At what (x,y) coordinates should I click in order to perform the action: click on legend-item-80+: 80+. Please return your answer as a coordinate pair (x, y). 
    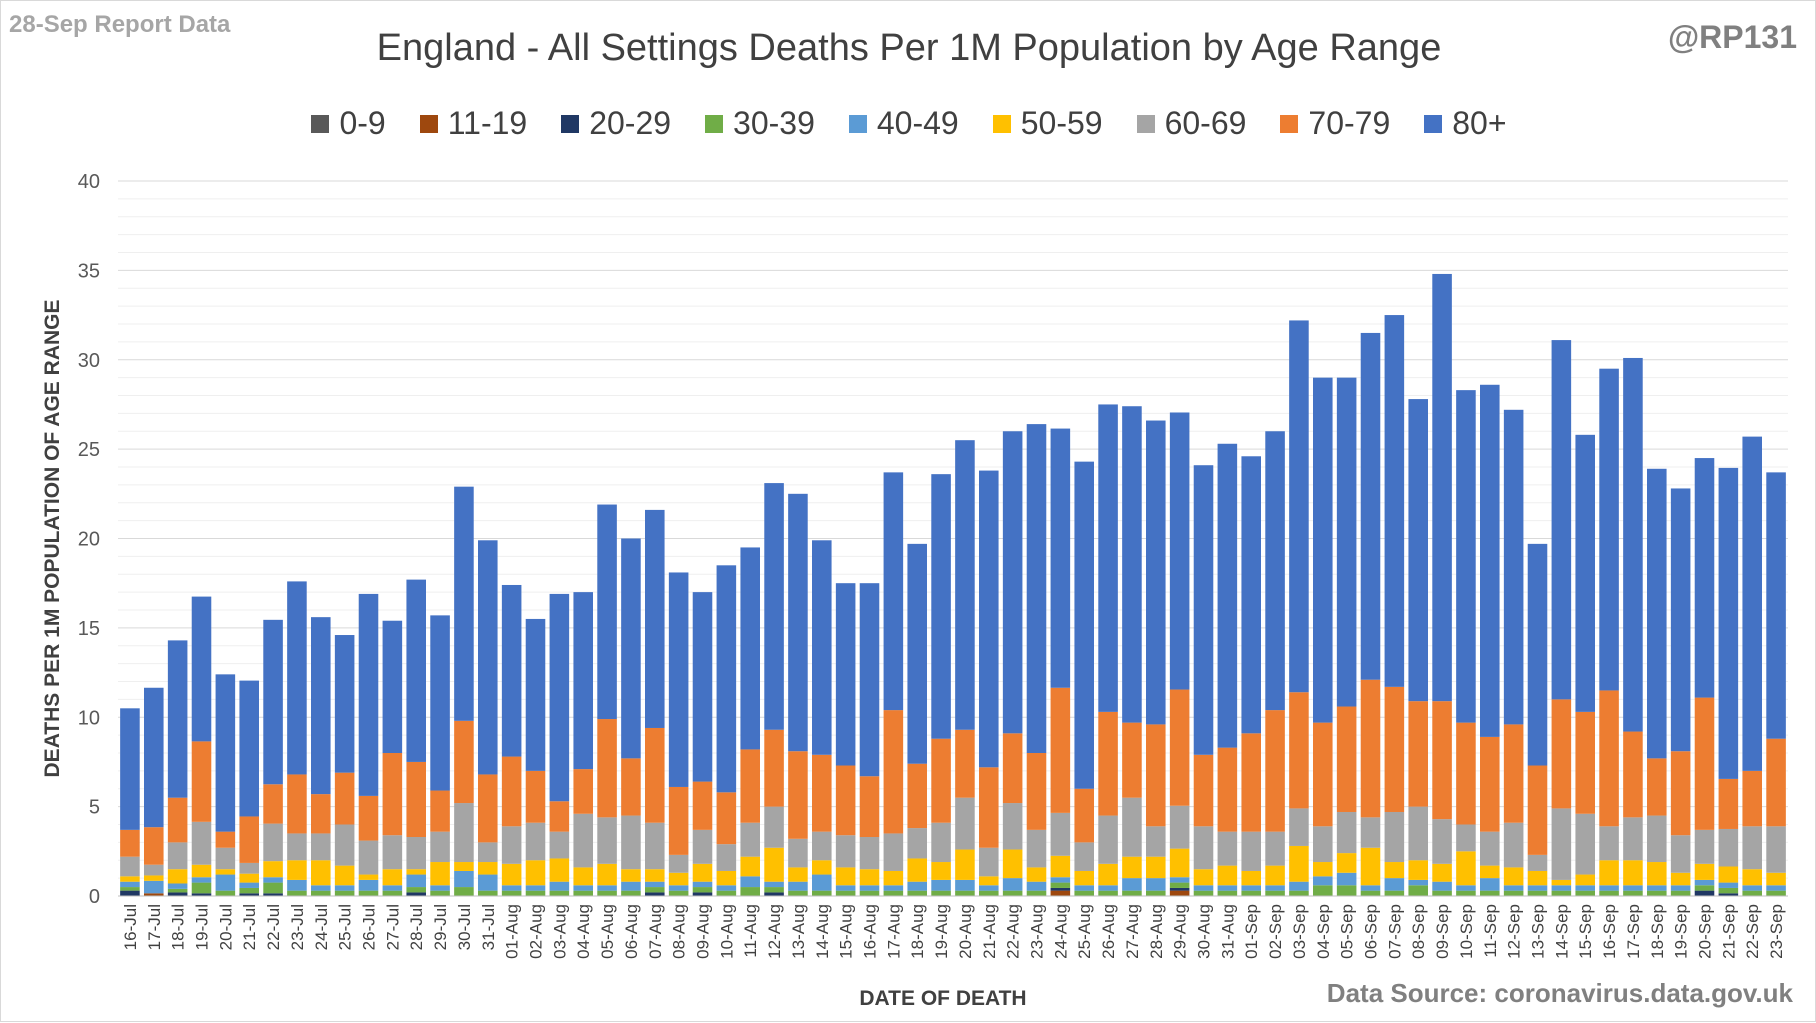
    Looking at the image, I should click on (1465, 123).